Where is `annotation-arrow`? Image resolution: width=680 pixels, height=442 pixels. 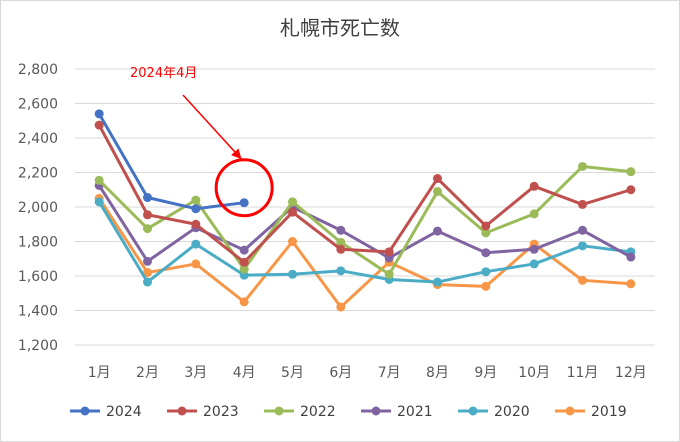 annotation-arrow is located at coordinates (212, 127).